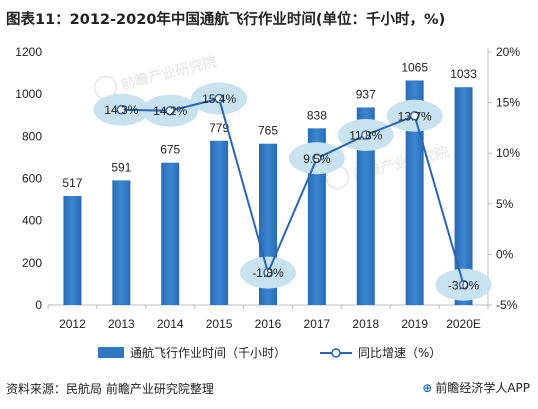  What do you see at coordinates (365, 324) in the screenshot?
I see `x-tick-label: 2018` at bounding box center [365, 324].